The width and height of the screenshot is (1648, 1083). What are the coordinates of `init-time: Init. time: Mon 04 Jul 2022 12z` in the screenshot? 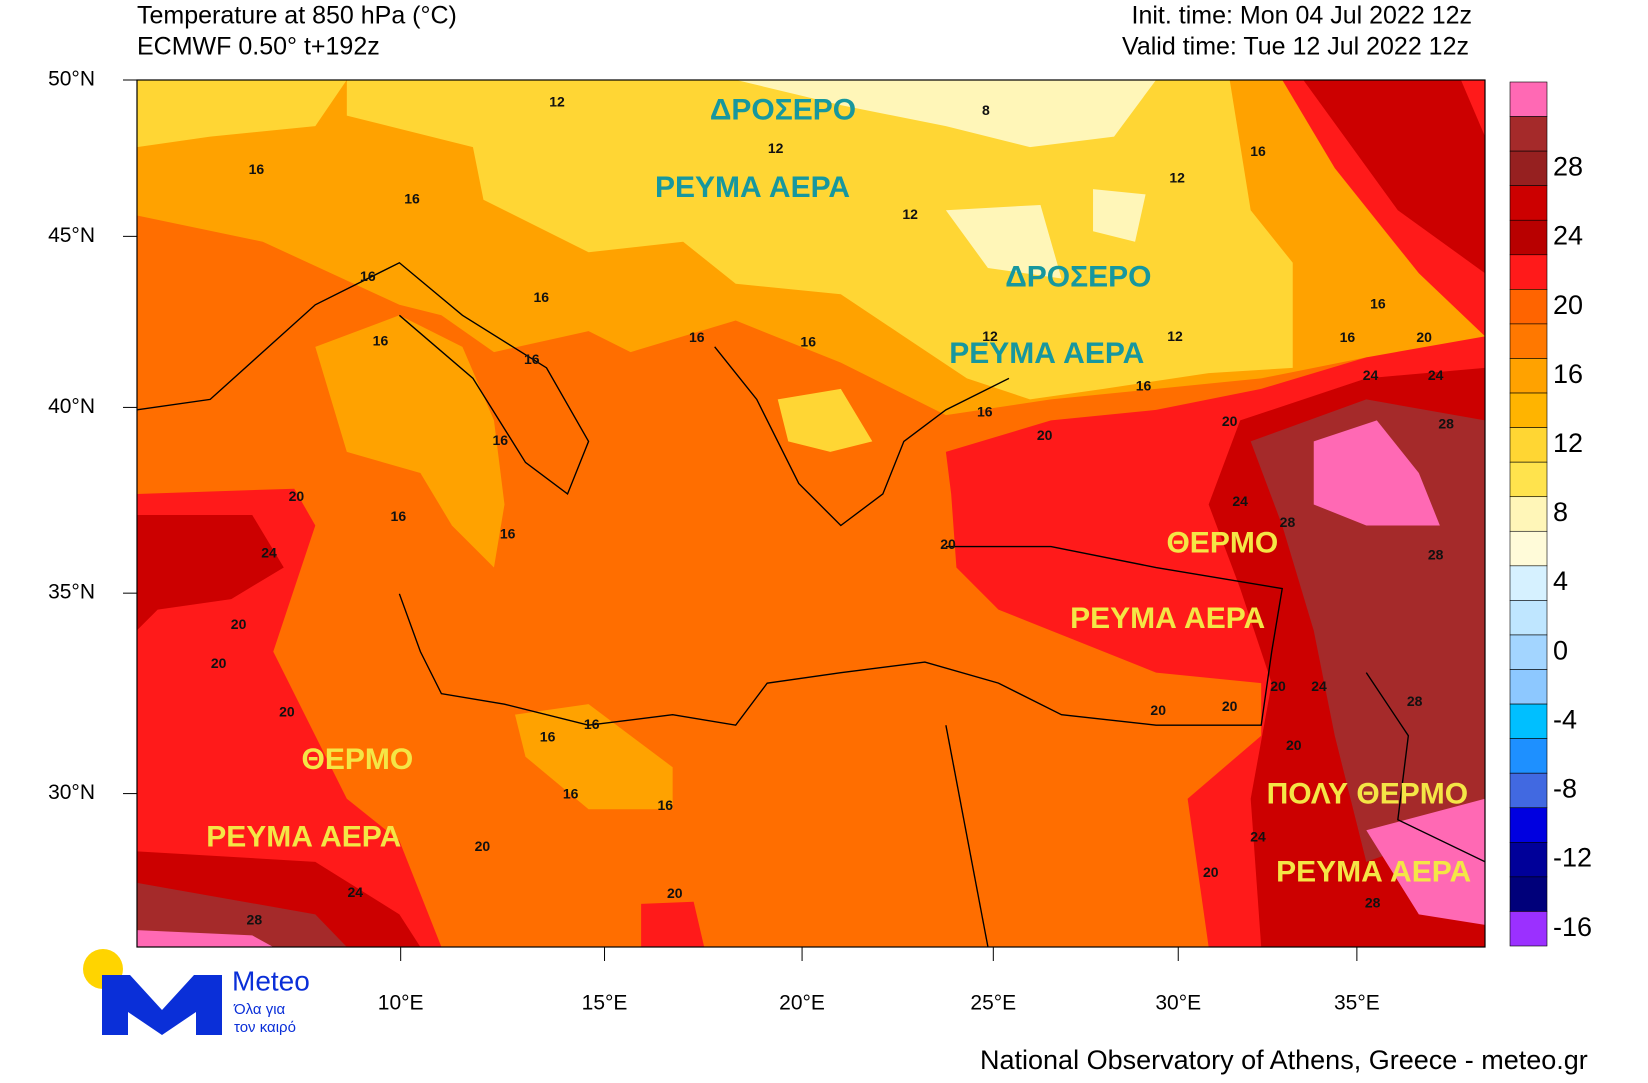 It's located at (1302, 16).